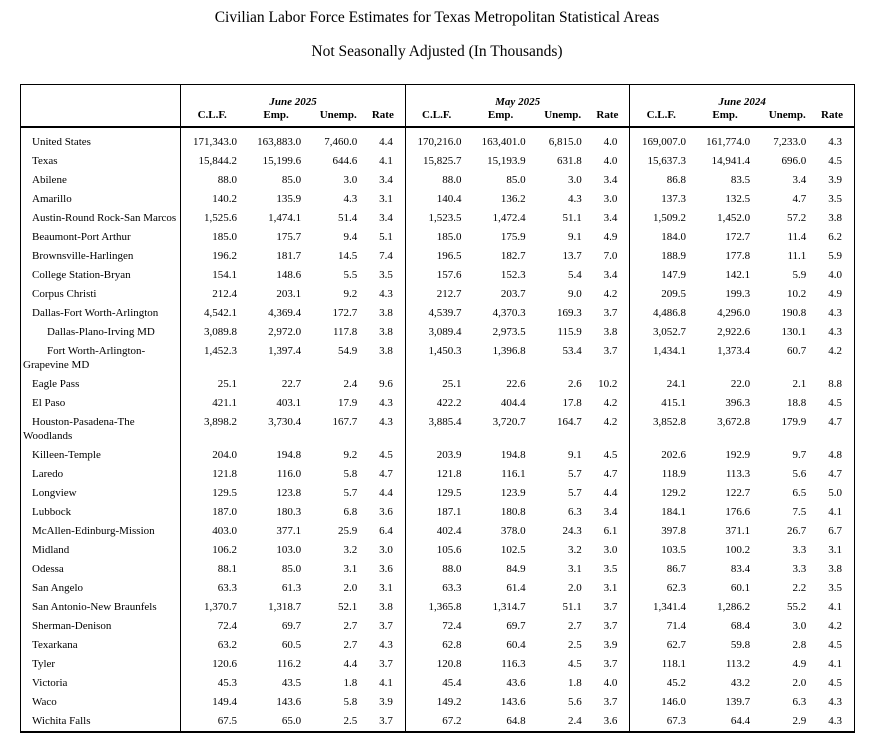 The image size is (874, 747). What do you see at coordinates (509, 218) in the screenshot?
I see `cell-emp: 1,472.4` at bounding box center [509, 218].